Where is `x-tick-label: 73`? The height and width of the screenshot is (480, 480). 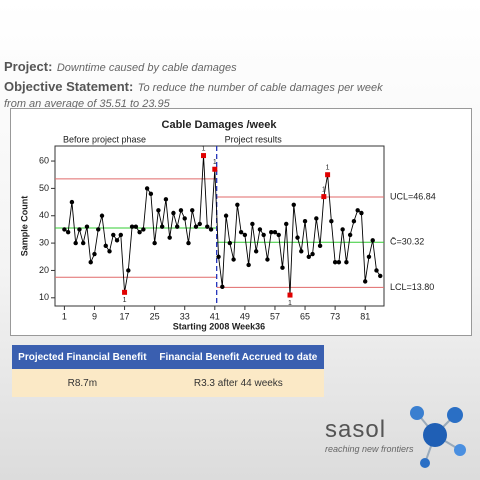
x-tick-label: 73 is located at coordinates (335, 316).